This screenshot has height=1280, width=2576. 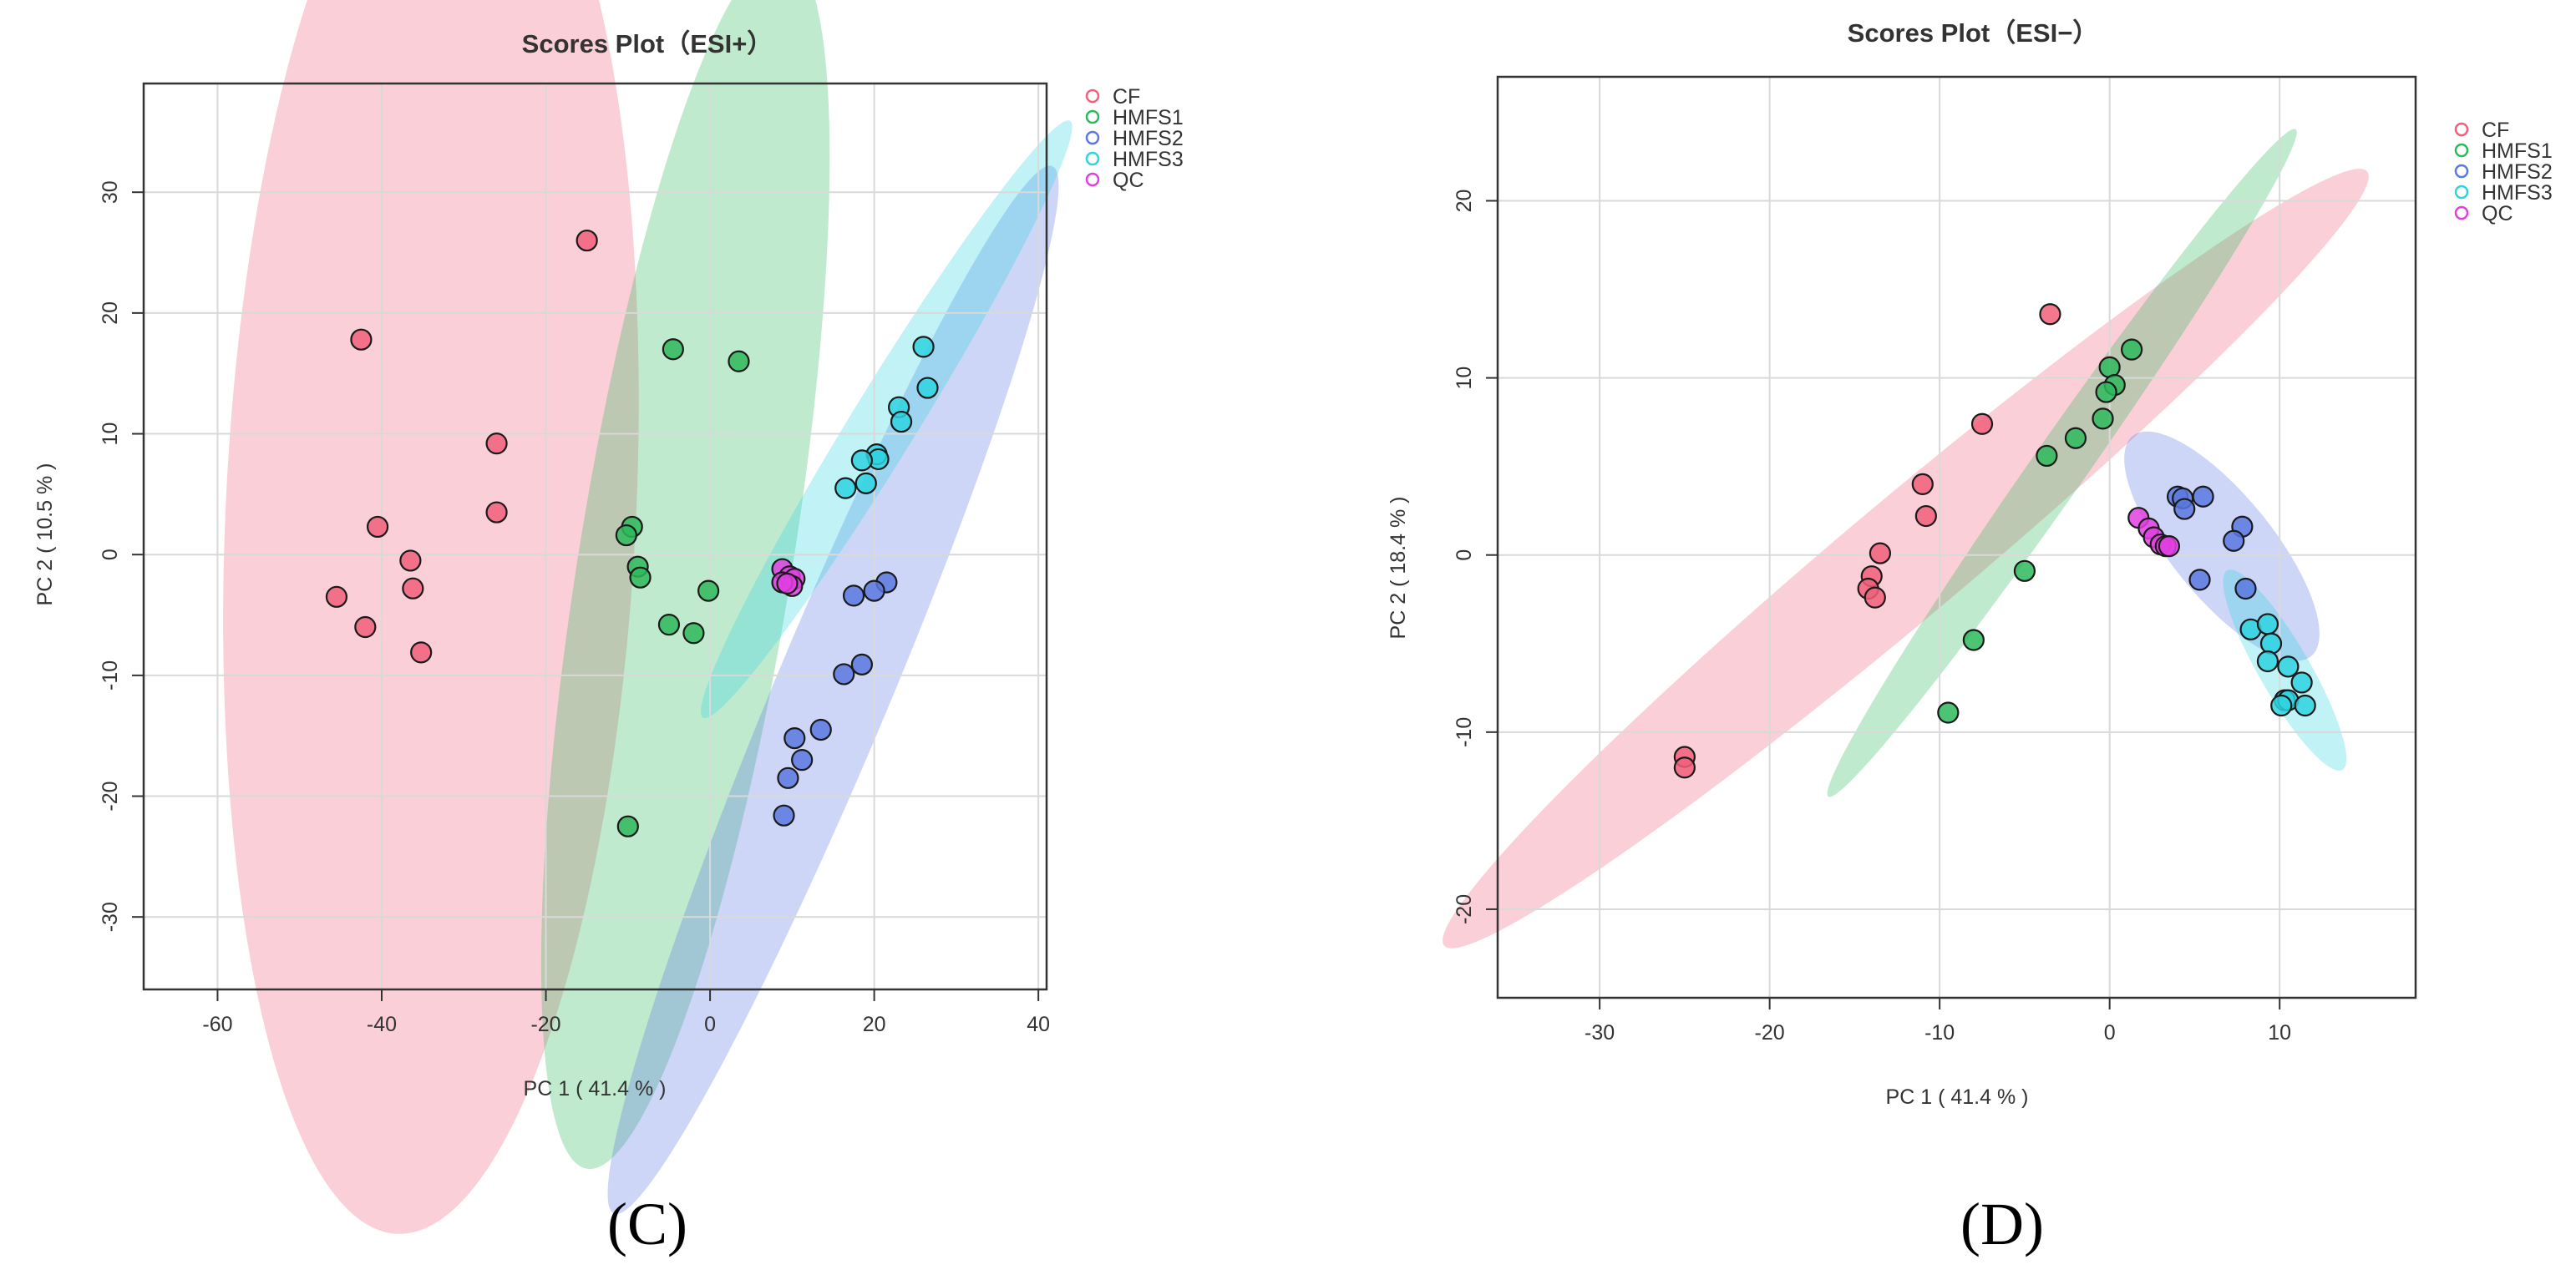 I want to click on x-tick-label: -10, so click(x=1939, y=1033).